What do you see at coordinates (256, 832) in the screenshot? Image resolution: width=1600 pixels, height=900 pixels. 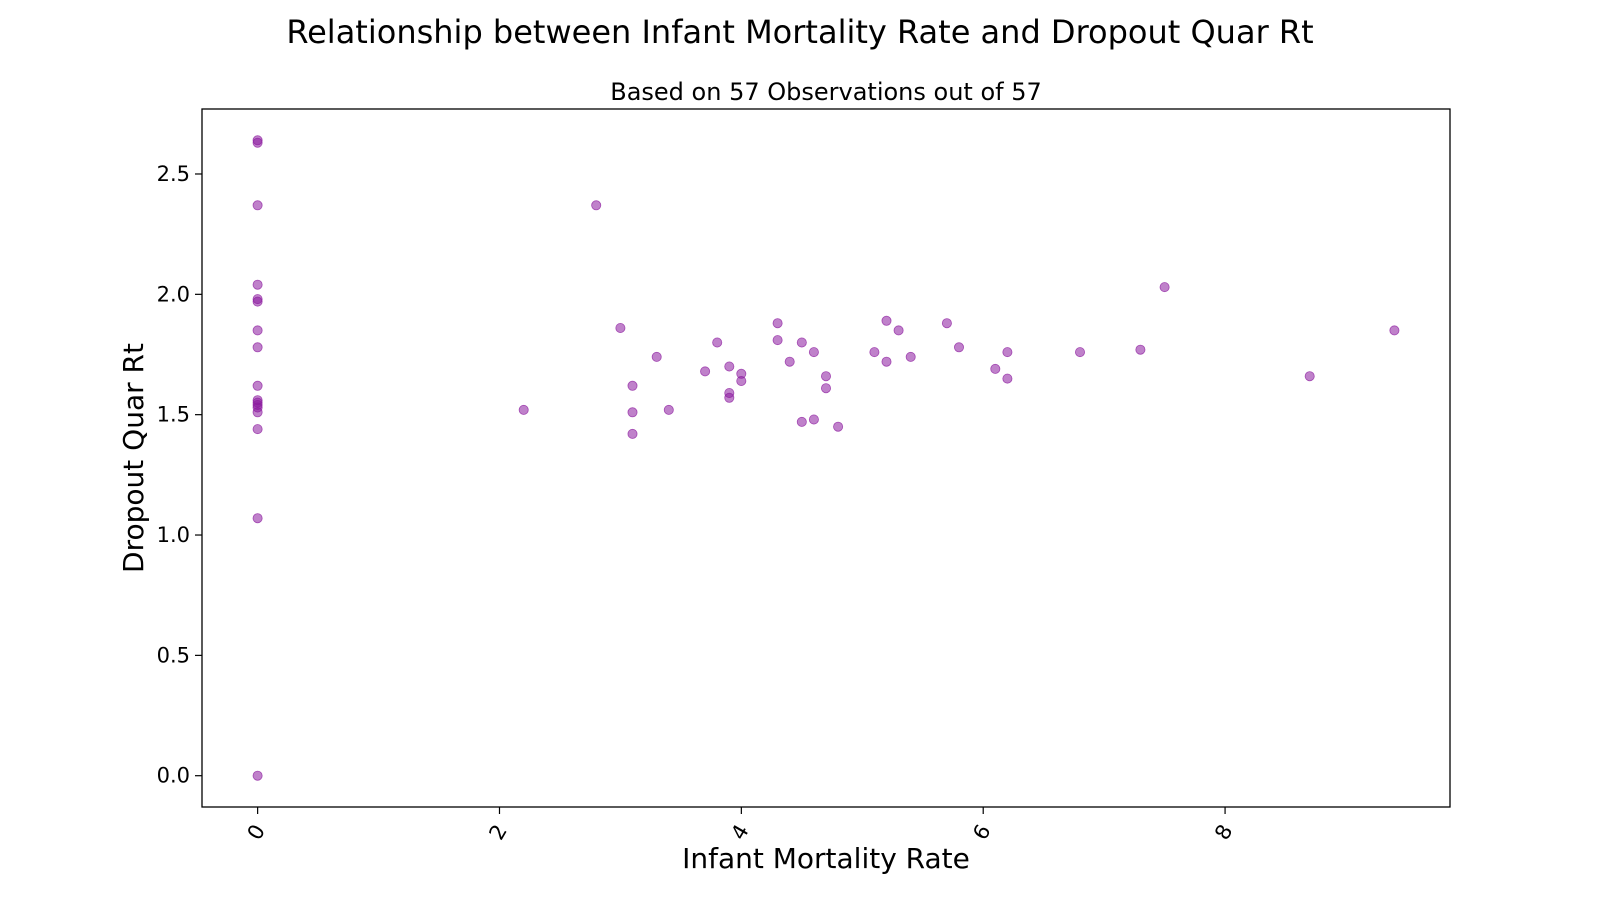 I see `x-tick-label: 0` at bounding box center [256, 832].